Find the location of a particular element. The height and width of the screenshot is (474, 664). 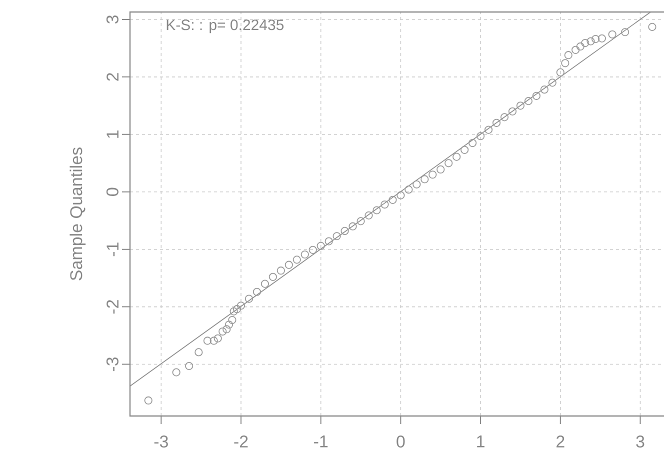

y-tick-label: 3 is located at coordinates (112, 19).